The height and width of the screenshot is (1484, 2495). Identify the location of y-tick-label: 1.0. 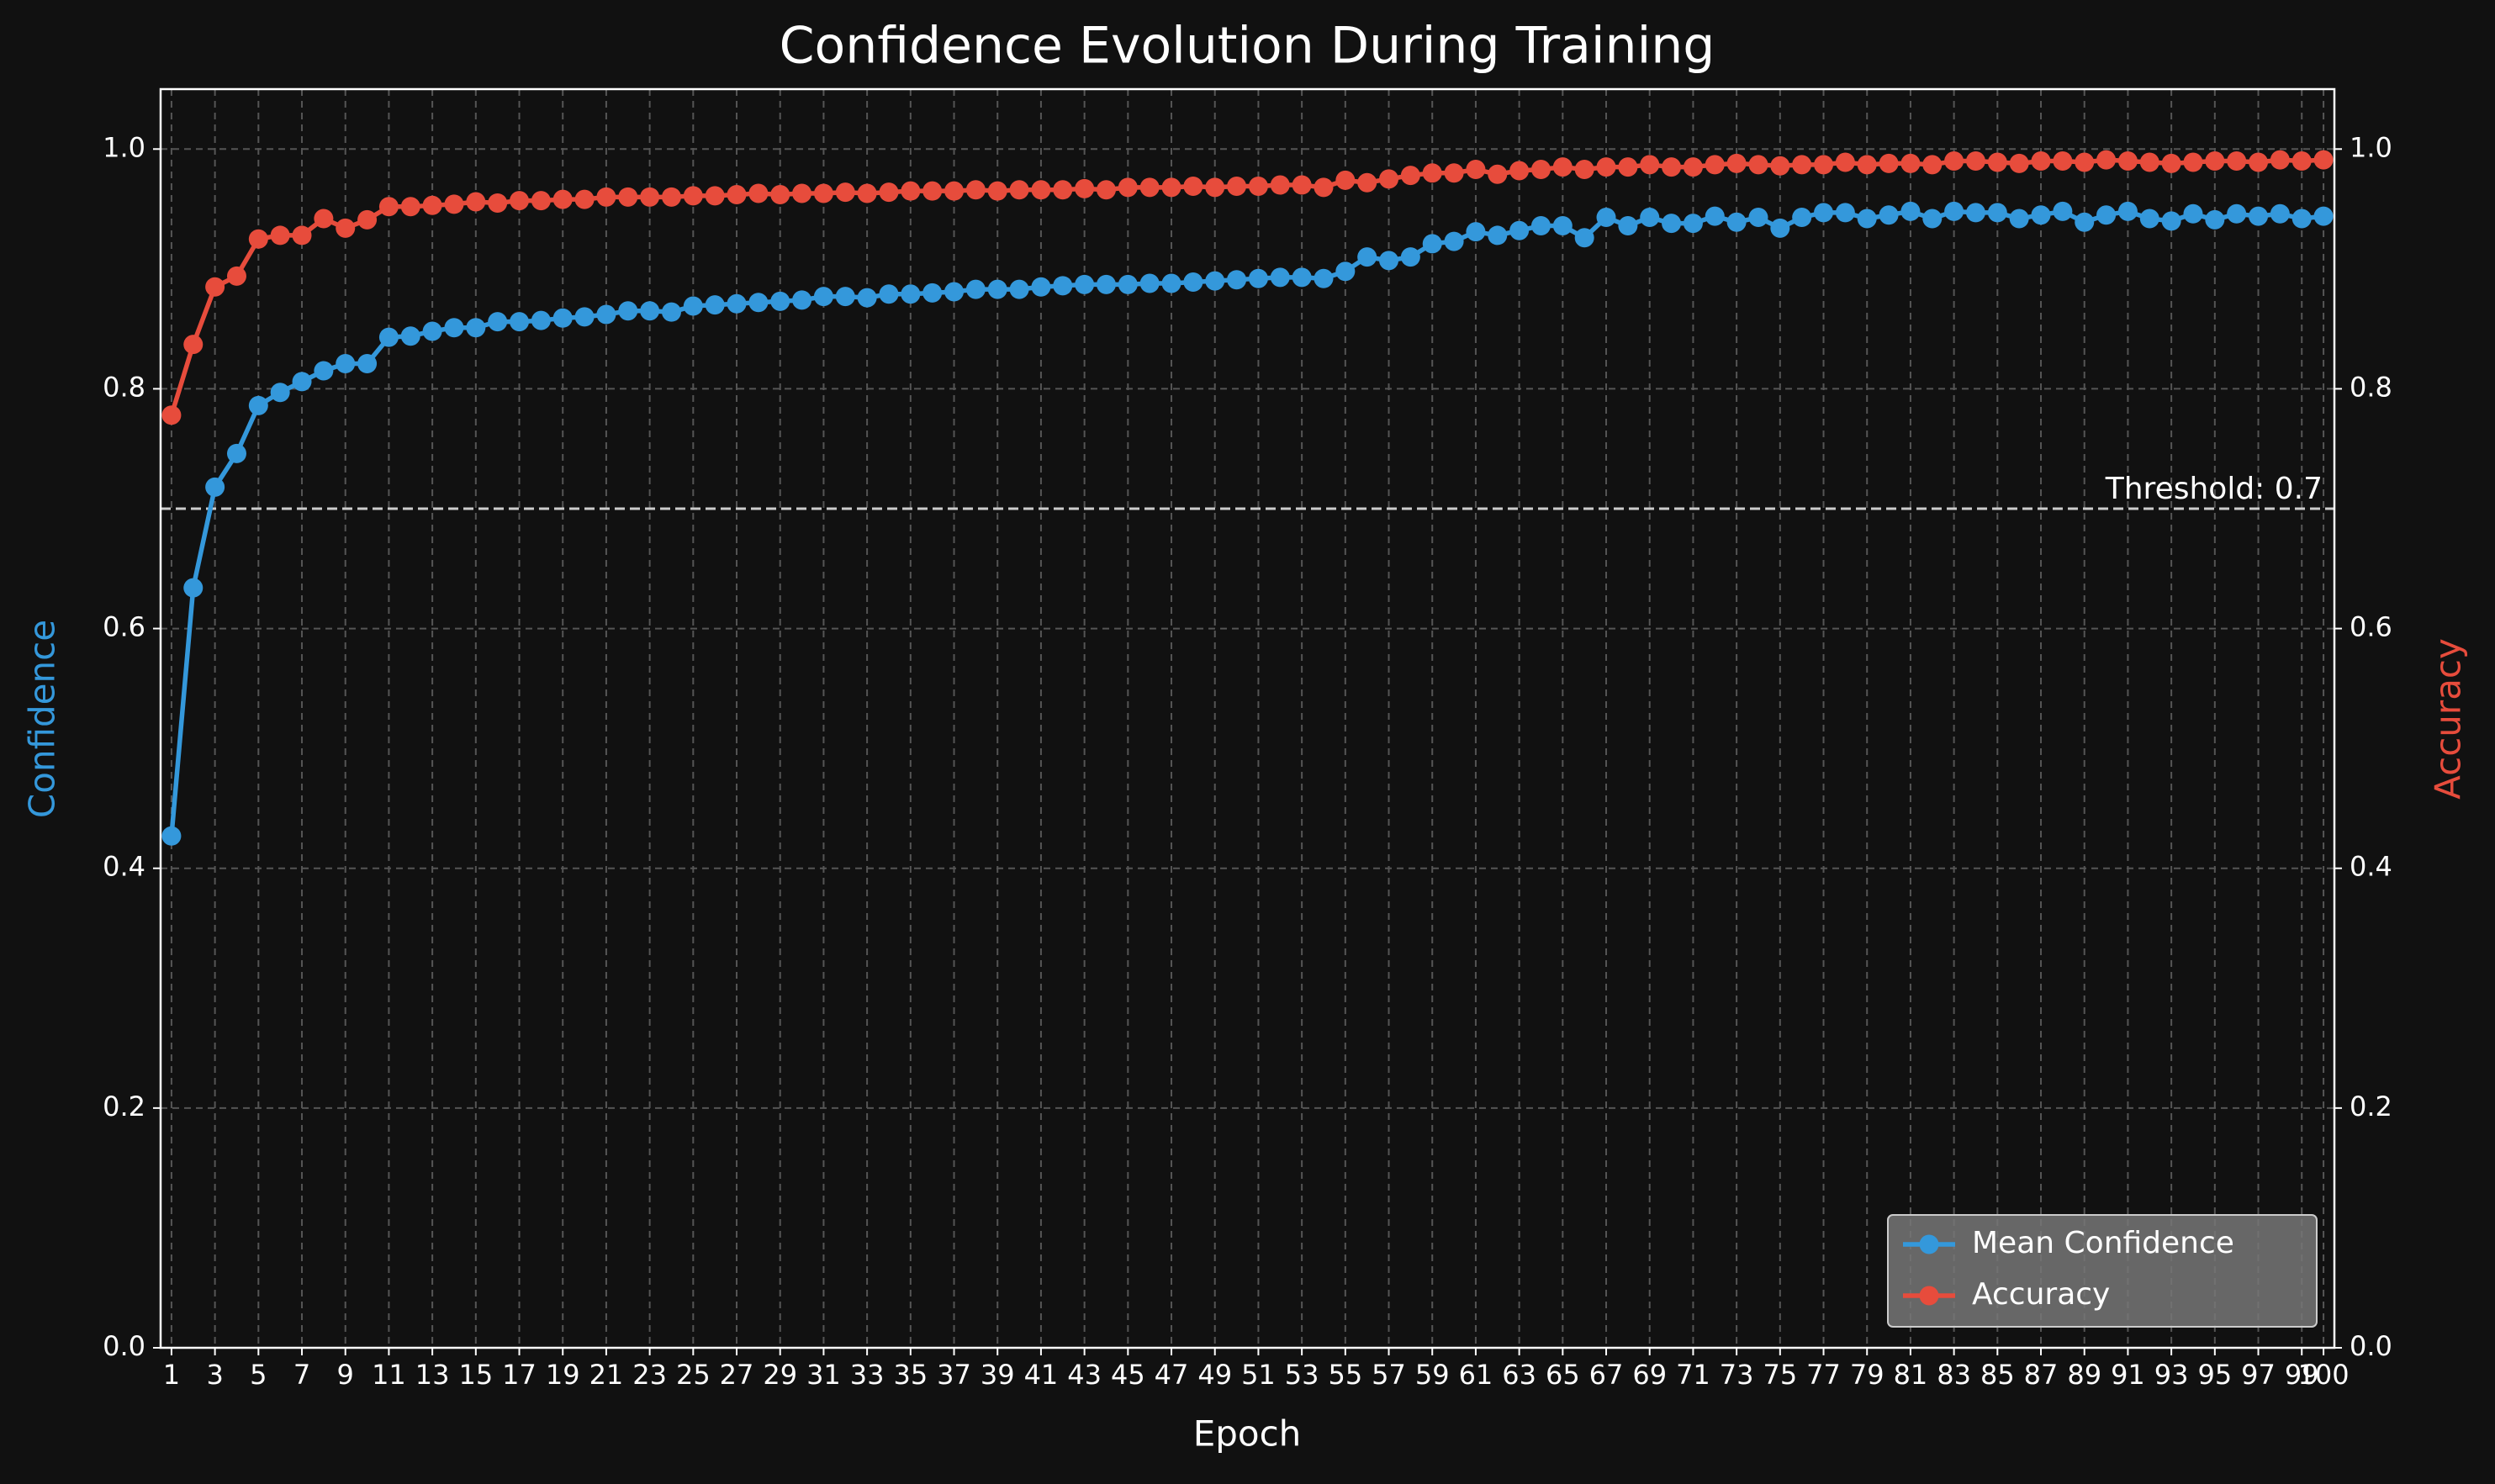
(124, 147).